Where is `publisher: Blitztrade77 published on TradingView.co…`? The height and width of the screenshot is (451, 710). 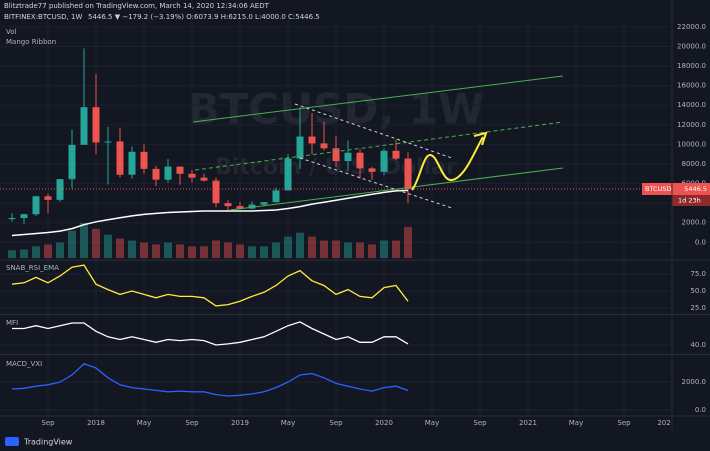
publisher: Blitztrade77 published on TradingView.co… is located at coordinates (137, 6).